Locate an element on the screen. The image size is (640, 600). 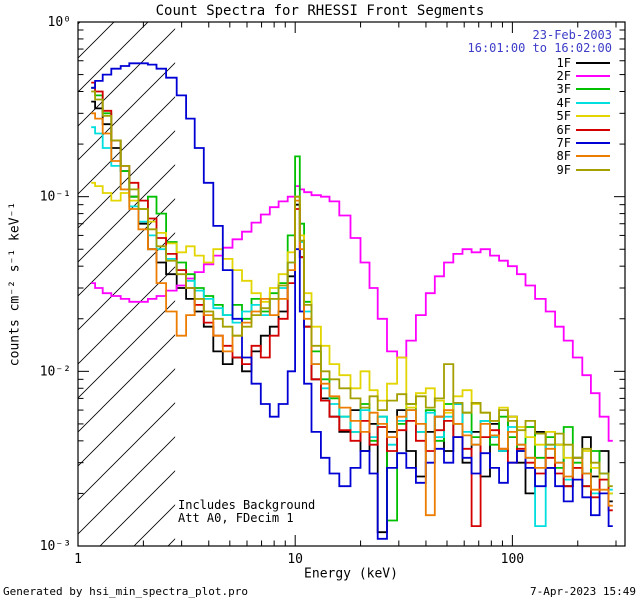
x-tick-label: 100 is located at coordinates (512, 559).